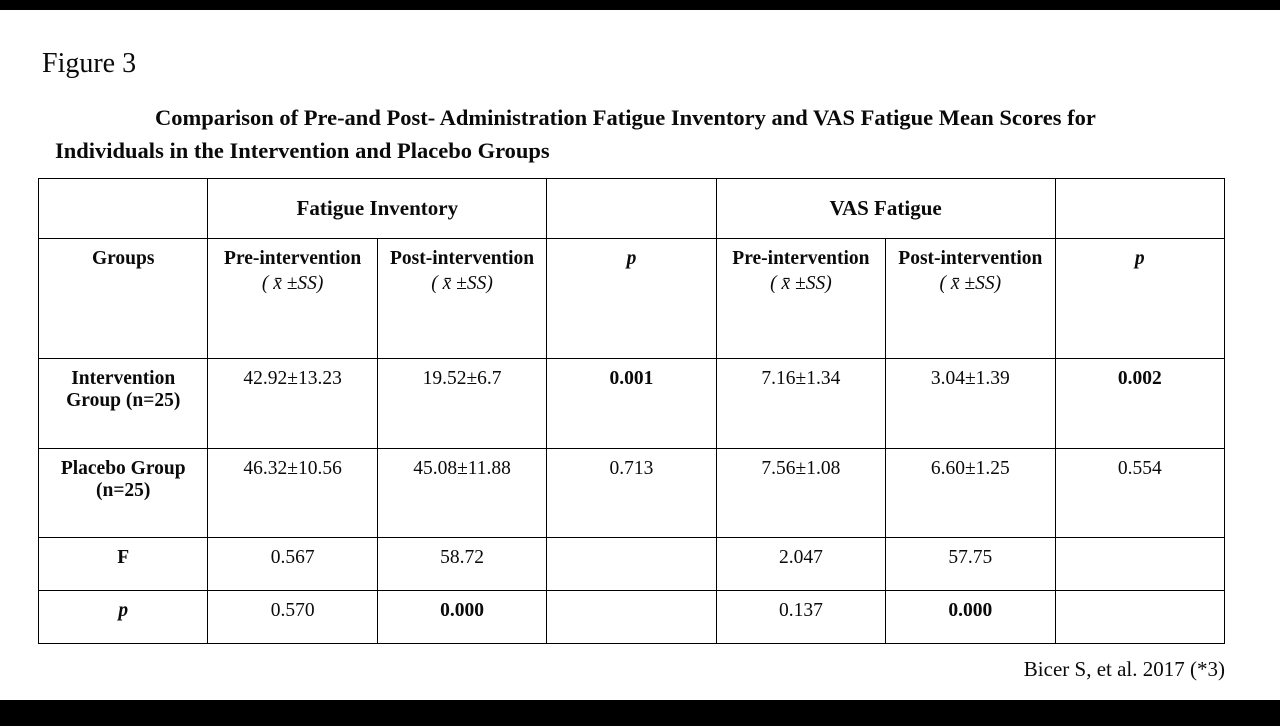 This screenshot has width=1280, height=726. What do you see at coordinates (885, 208) in the screenshot?
I see `group-header-vas-fatigue: VAS Fatigue` at bounding box center [885, 208].